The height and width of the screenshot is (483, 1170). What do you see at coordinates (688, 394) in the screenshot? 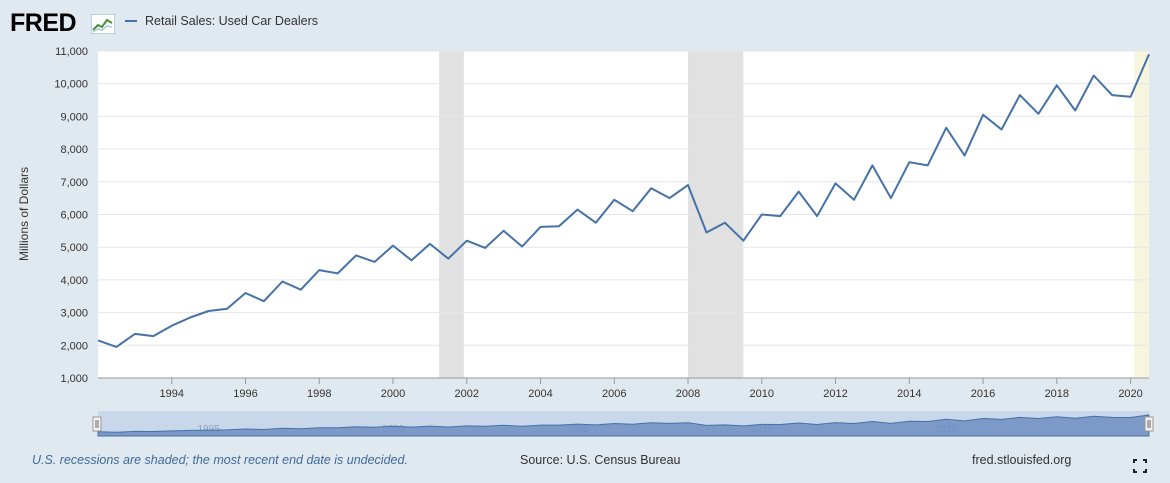
I see `x-tick-label: 2008` at bounding box center [688, 394].